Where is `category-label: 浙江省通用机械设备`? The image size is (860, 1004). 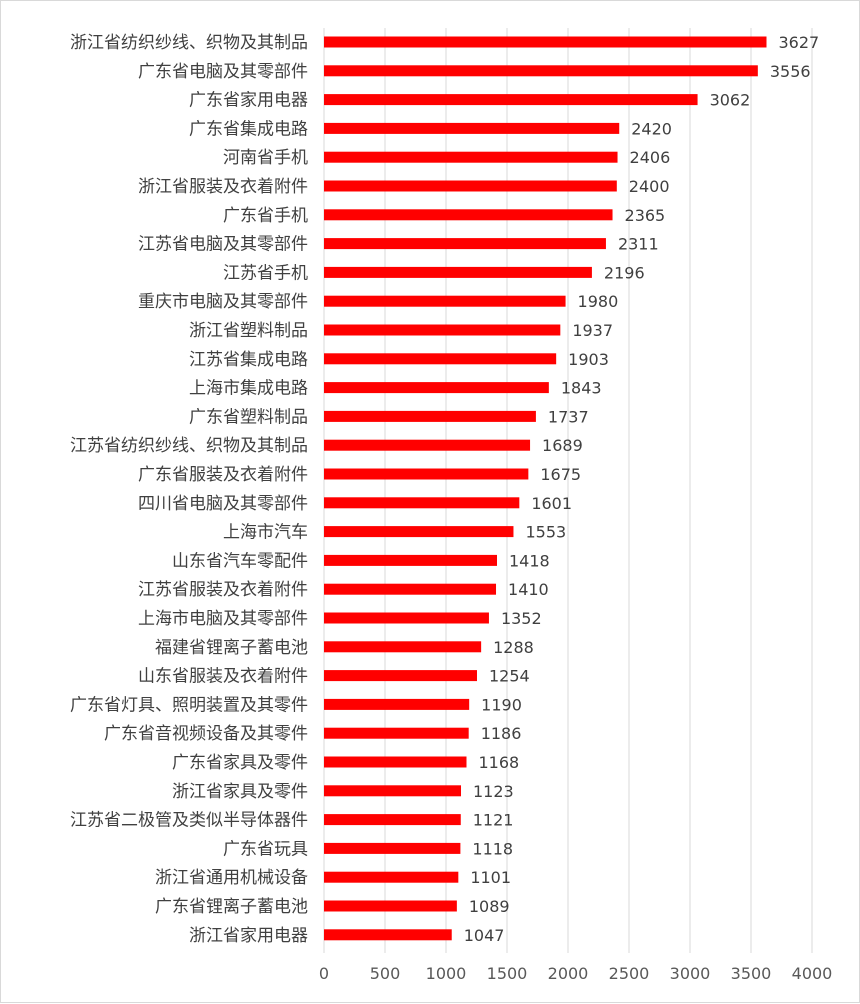
category-label: 浙江省通用机械设备 is located at coordinates (231, 878).